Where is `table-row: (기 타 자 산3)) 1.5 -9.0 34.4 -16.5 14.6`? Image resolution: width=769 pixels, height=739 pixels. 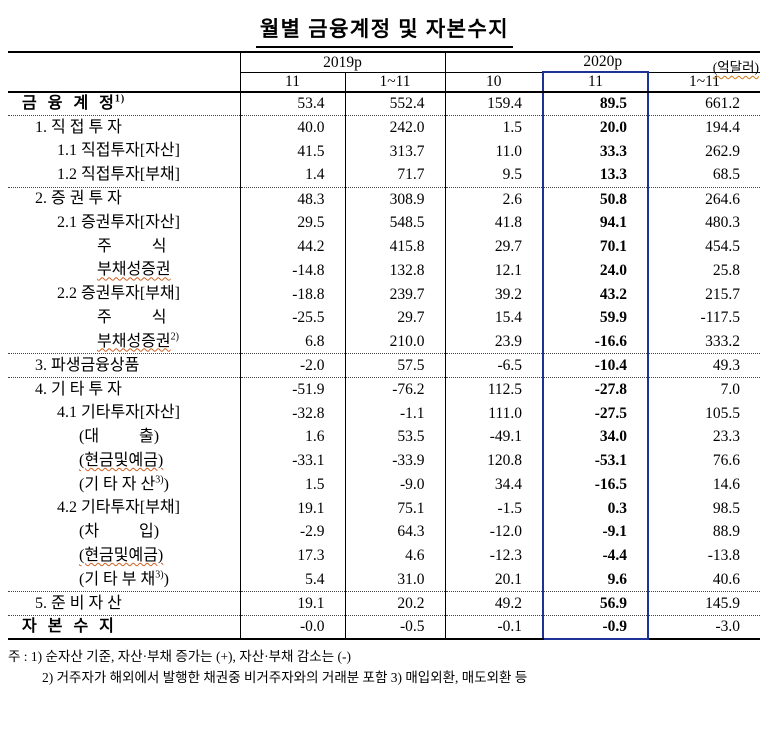 table-row: (기 타 자 산3)) 1.5 -9.0 34.4 -16.5 14.6 is located at coordinates (384, 484).